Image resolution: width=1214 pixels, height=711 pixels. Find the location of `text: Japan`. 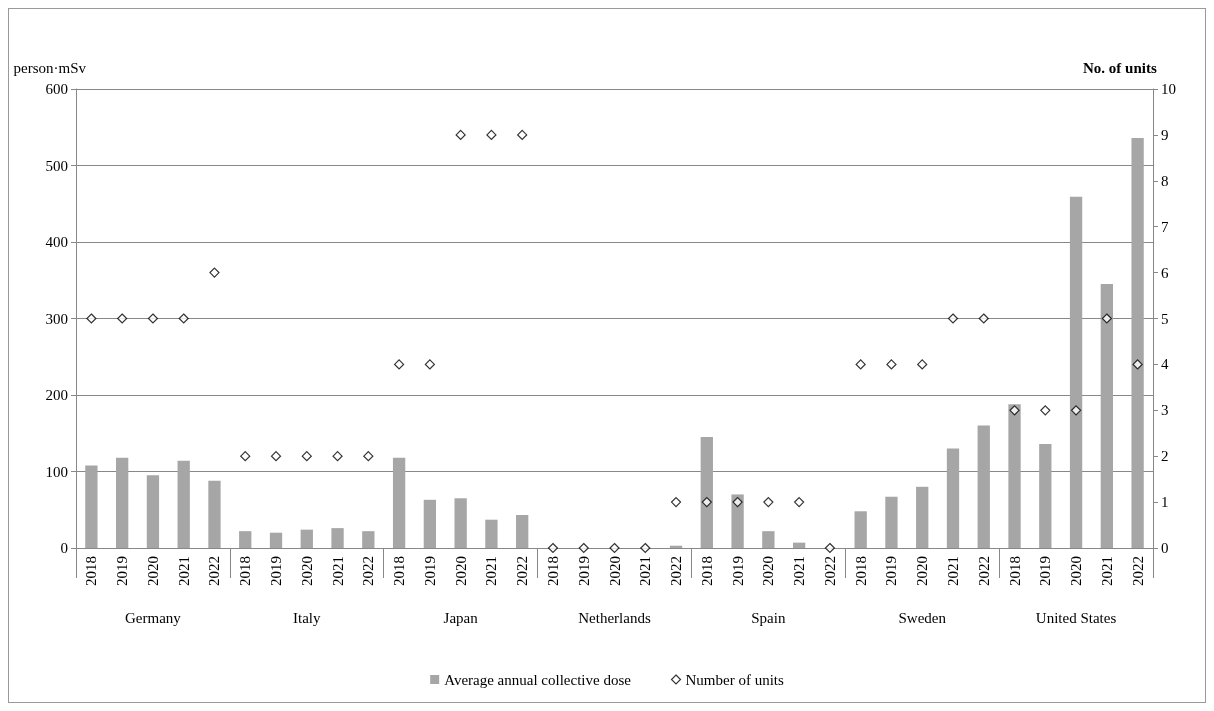

text: Japan is located at coordinates (461, 617).